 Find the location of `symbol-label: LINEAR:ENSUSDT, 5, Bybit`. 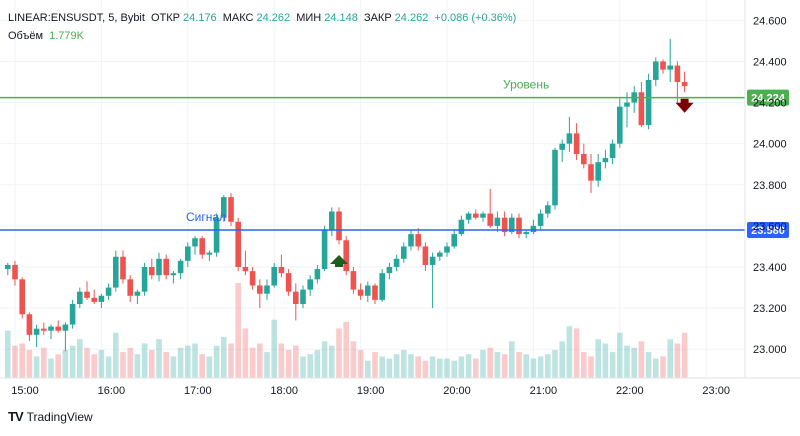

symbol-label: LINEAR:ENSUSDT, 5, Bybit is located at coordinates (76, 18).